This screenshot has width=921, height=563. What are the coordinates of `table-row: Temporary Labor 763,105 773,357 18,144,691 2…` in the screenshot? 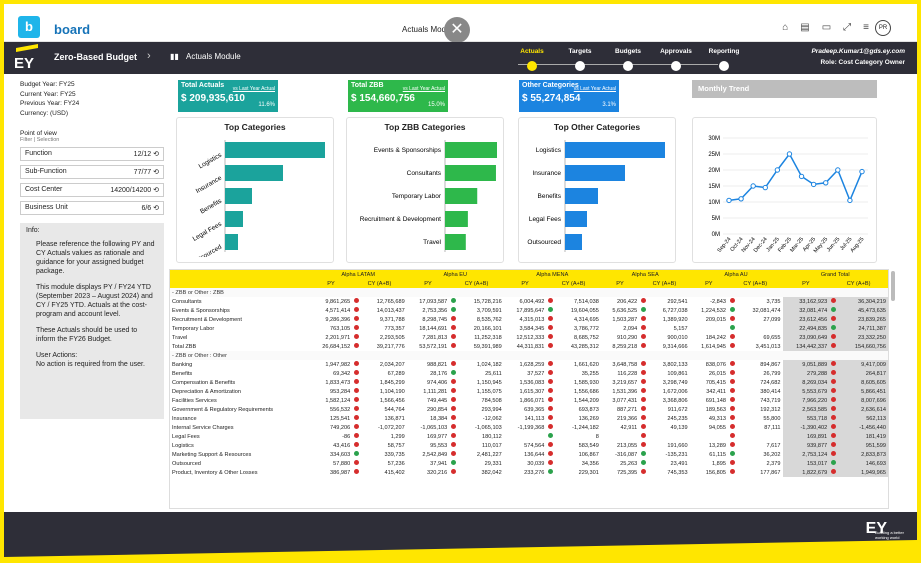 It's located at (529, 328).